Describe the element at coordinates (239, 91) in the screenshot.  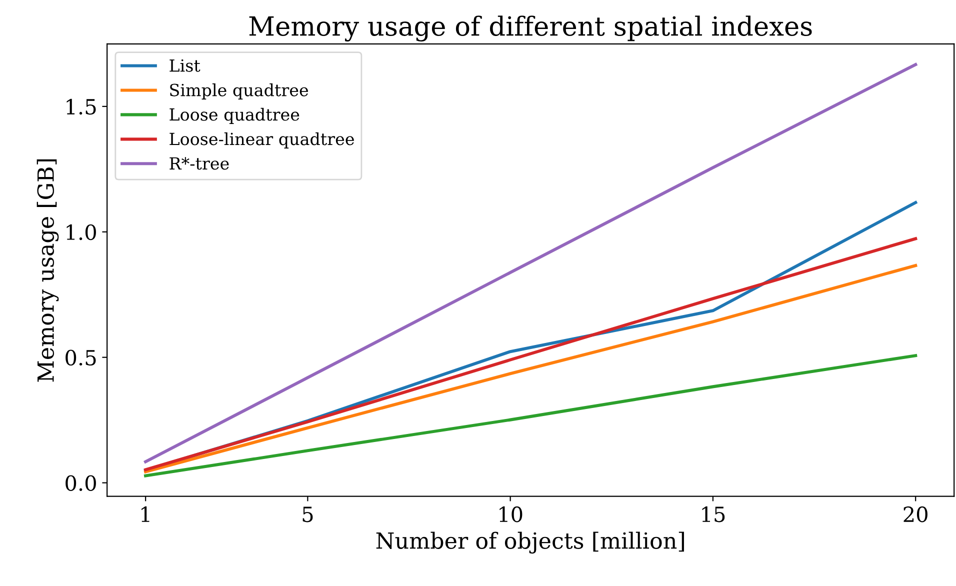
I see `legend-label: Simple quadtree` at that location.